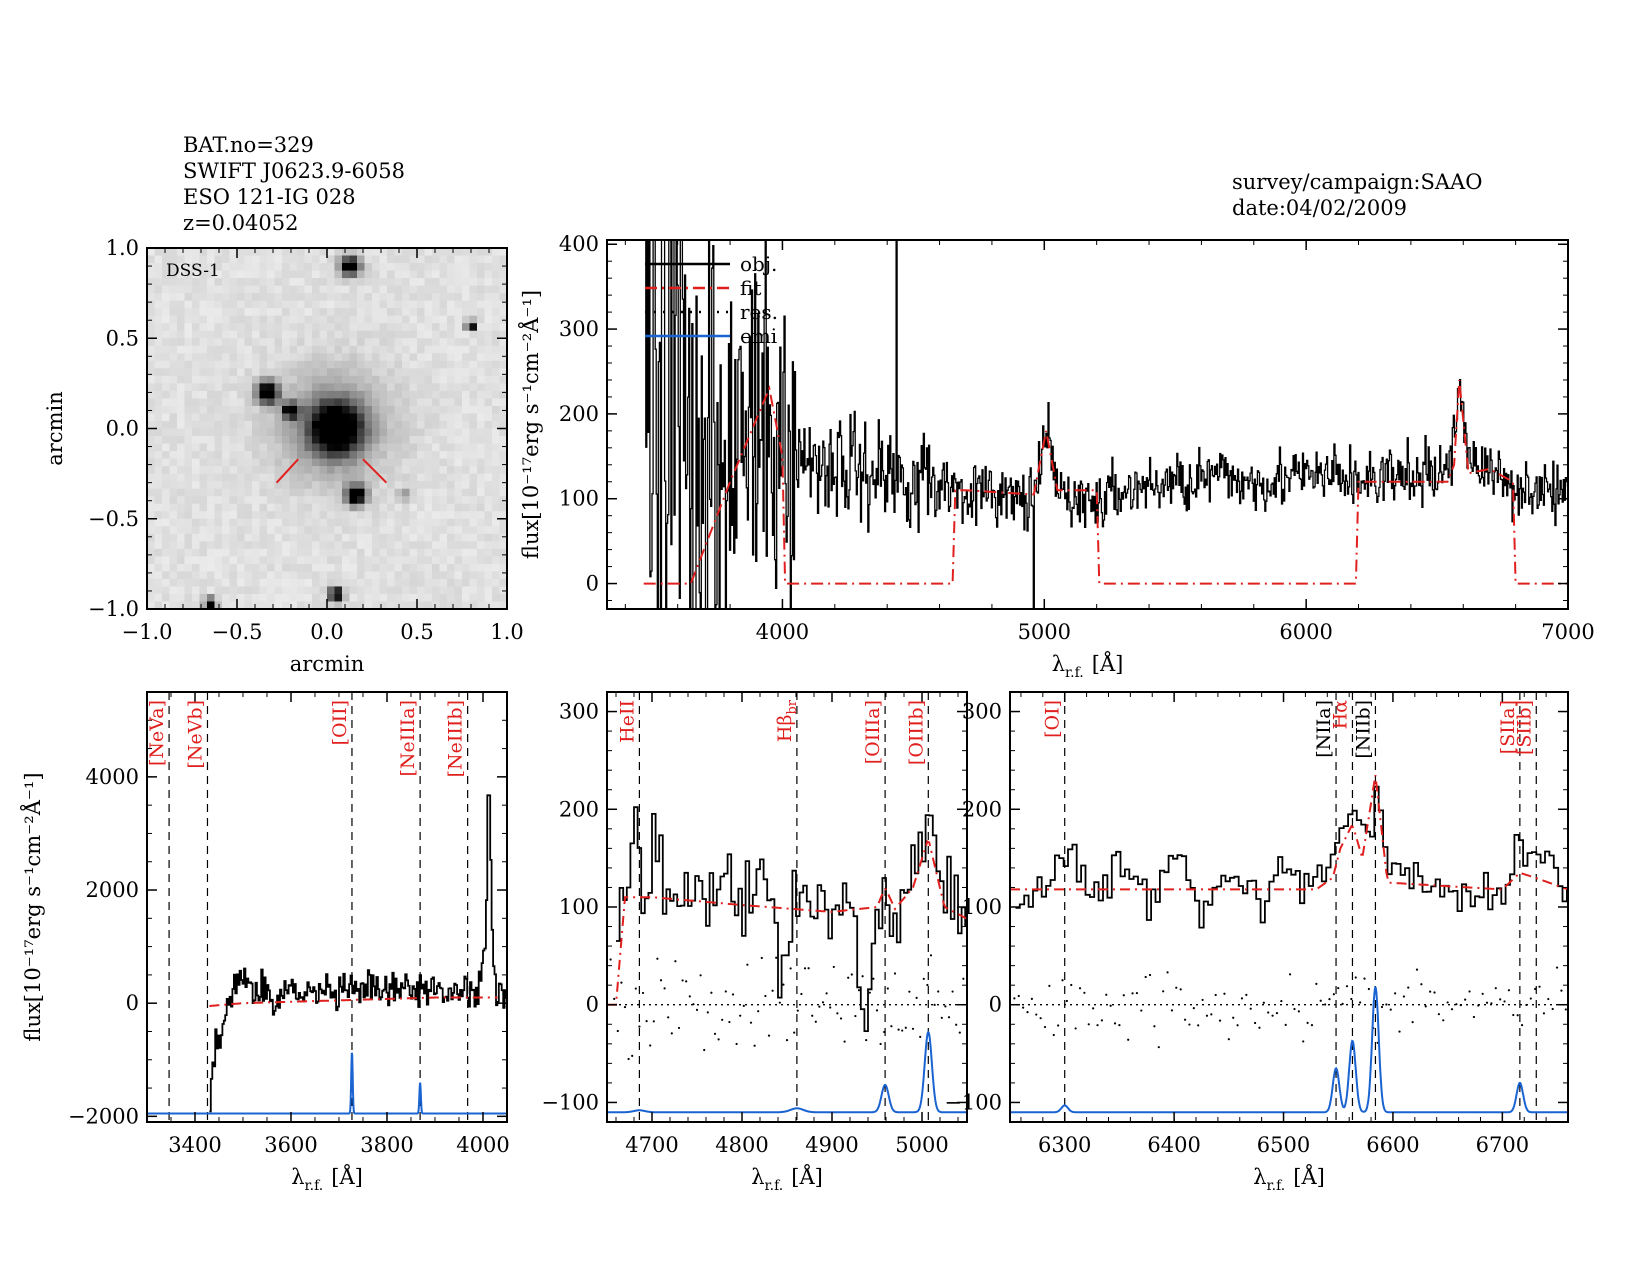 This screenshot has width=1650, height=1275. Describe the element at coordinates (750, 288) in the screenshot. I see `legend-label: fit` at that location.